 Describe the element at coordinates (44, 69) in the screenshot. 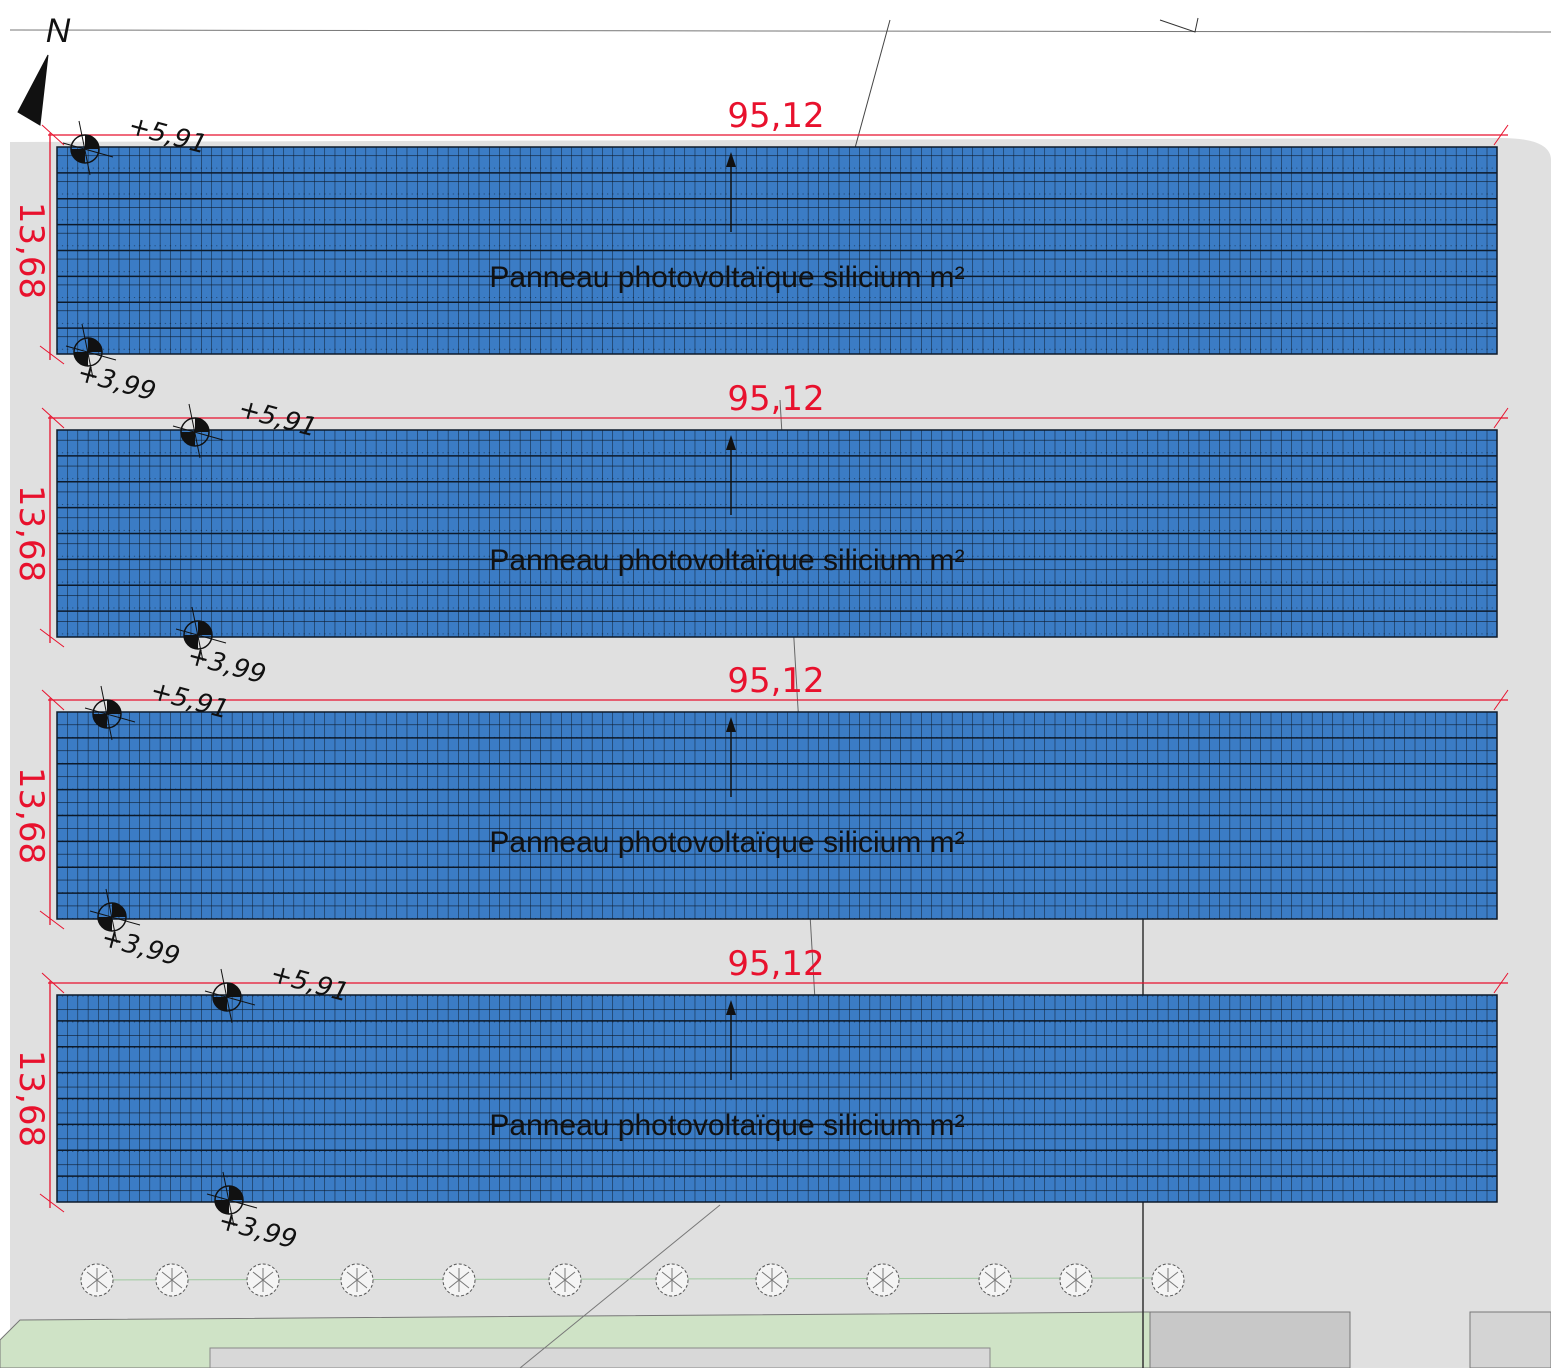

I see `north-arrow: N` at that location.